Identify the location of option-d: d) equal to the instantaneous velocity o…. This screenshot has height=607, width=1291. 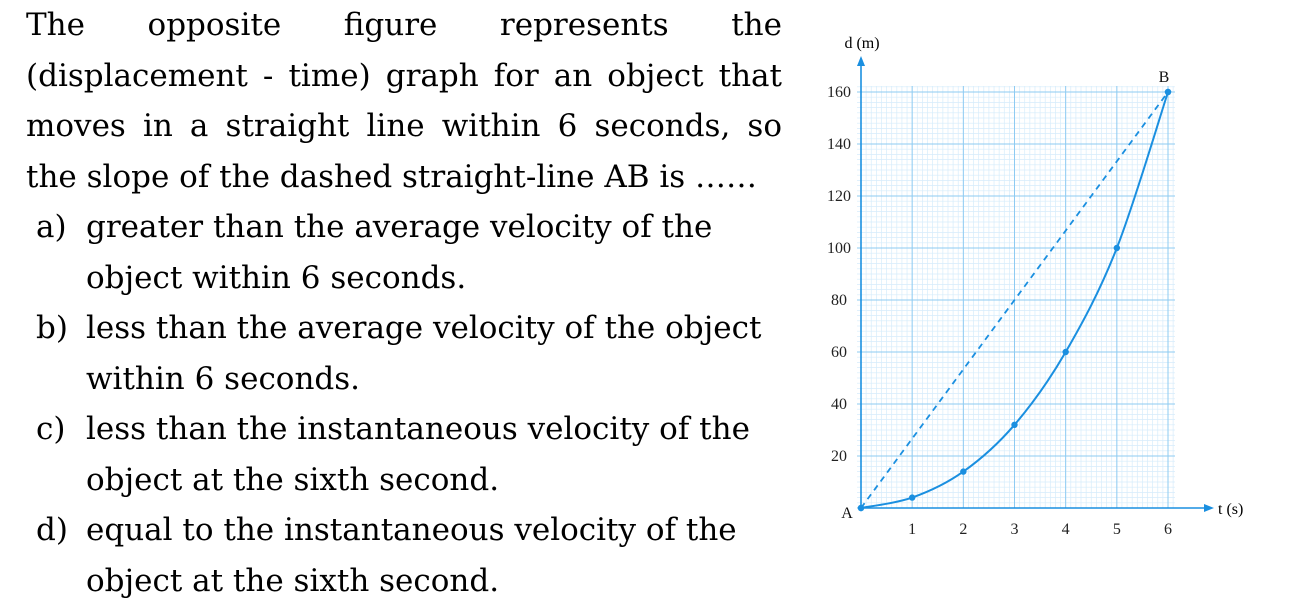
(404, 555).